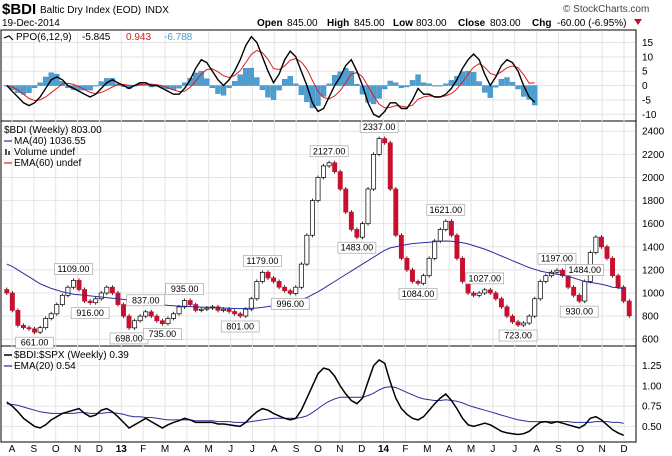 The image size is (672, 456). Describe the element at coordinates (591, 23) in the screenshot. I see `chg-value: -60.00 (-6.95%)` at that location.